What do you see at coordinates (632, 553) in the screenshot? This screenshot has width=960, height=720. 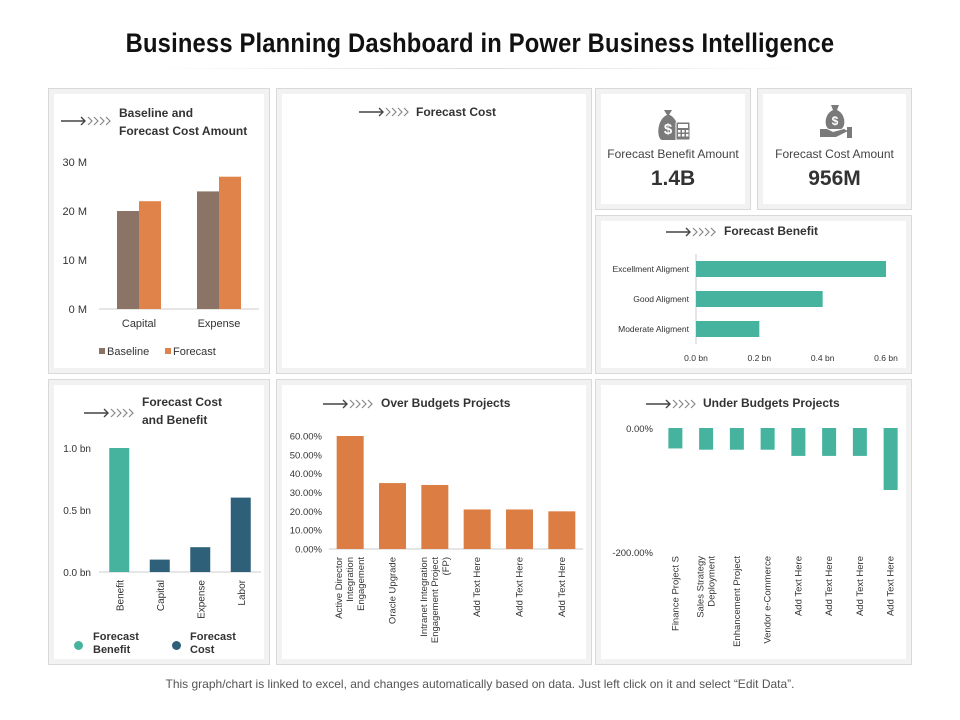 I see `y-tick-label: -200.00%` at bounding box center [632, 553].